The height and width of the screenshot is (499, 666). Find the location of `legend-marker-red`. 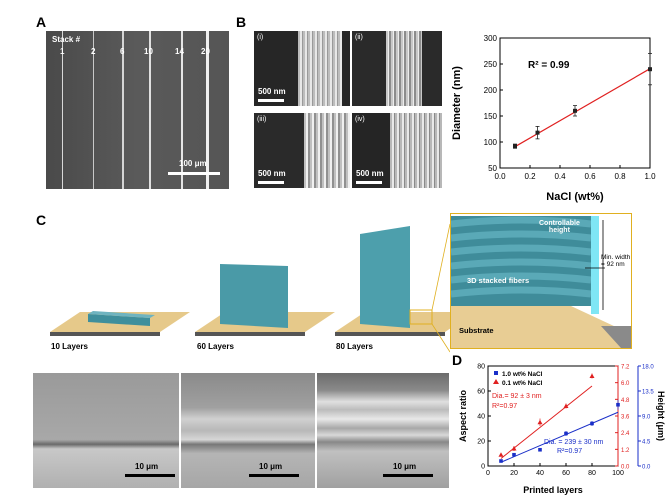

legend-marker-red is located at coordinates (496, 381).